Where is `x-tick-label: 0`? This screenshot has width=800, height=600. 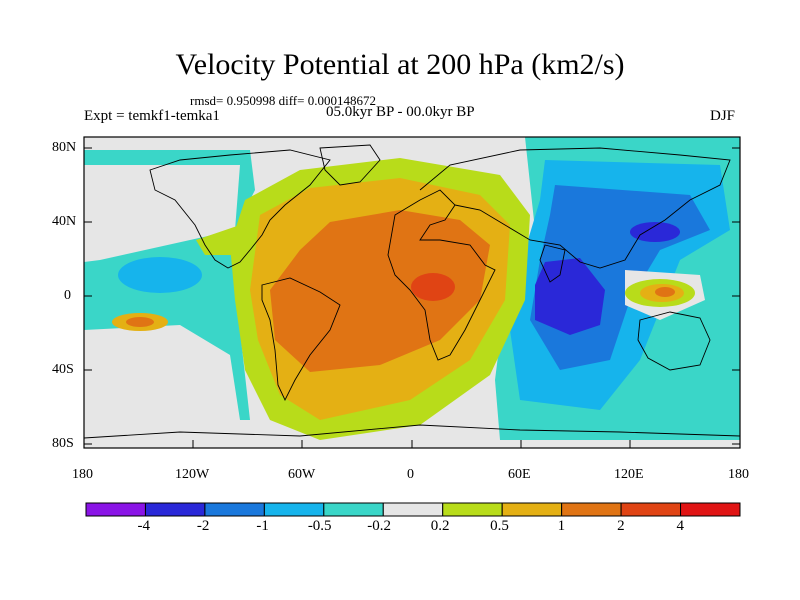
x-tick-label: 0 is located at coordinates (410, 474).